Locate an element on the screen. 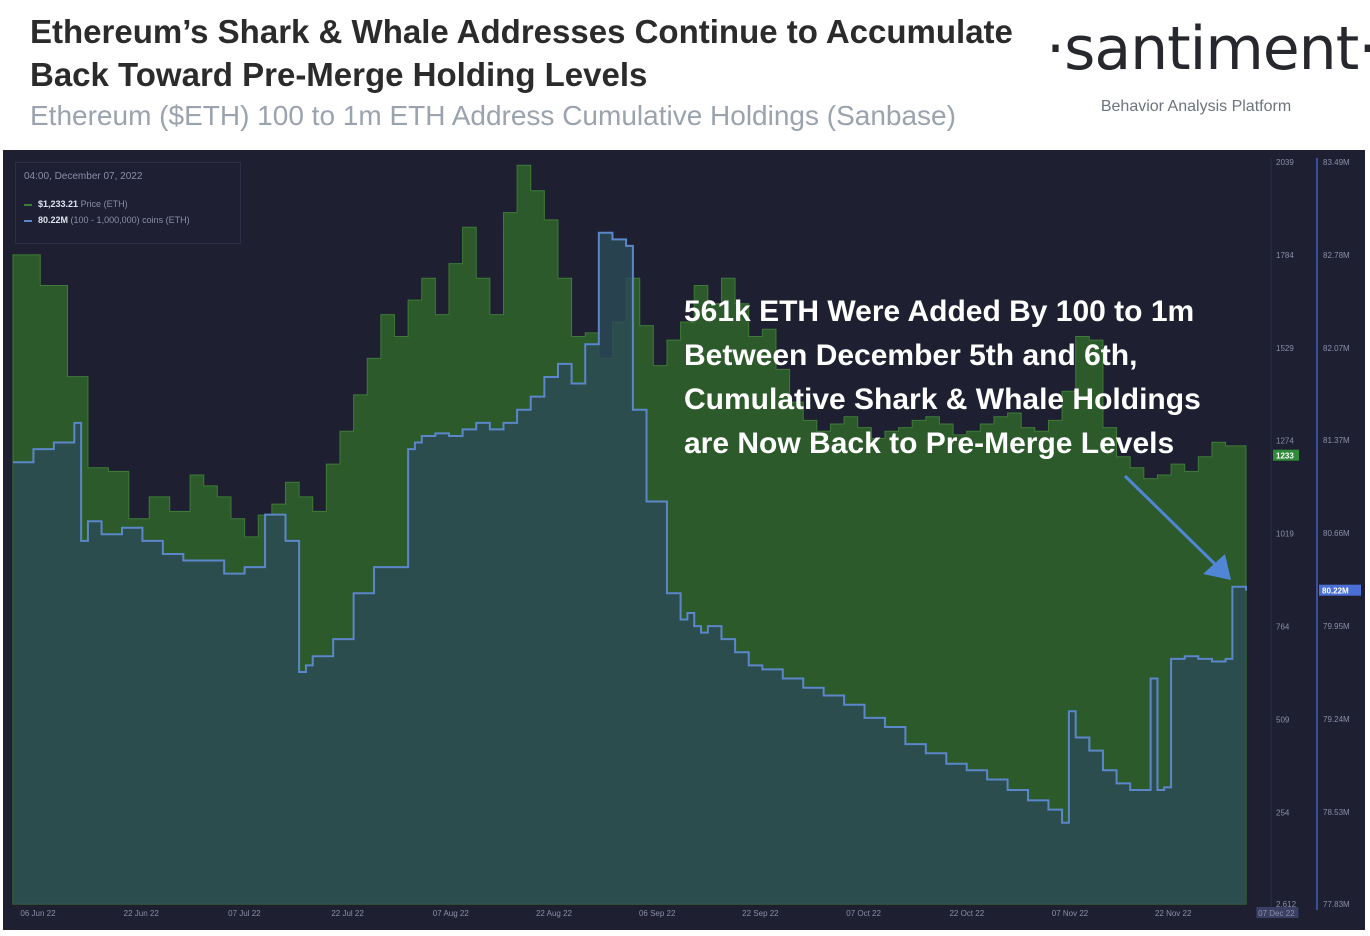  annotation-arrow-head is located at coordinates (1217, 567).